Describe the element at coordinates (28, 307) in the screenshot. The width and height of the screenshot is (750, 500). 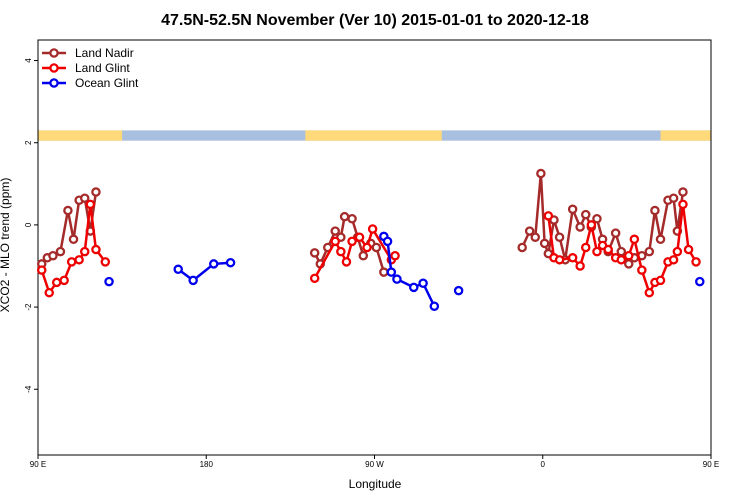
I see `y-tick-label: -2` at that location.